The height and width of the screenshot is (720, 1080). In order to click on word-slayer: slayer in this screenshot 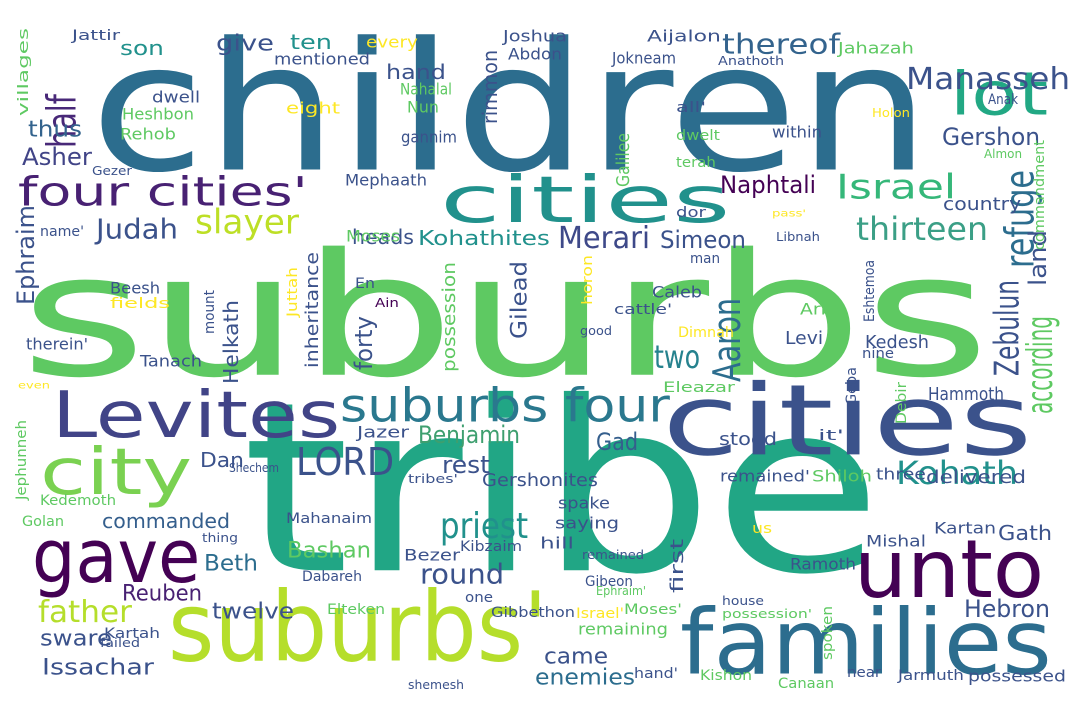, I will do `click(247, 221)`.